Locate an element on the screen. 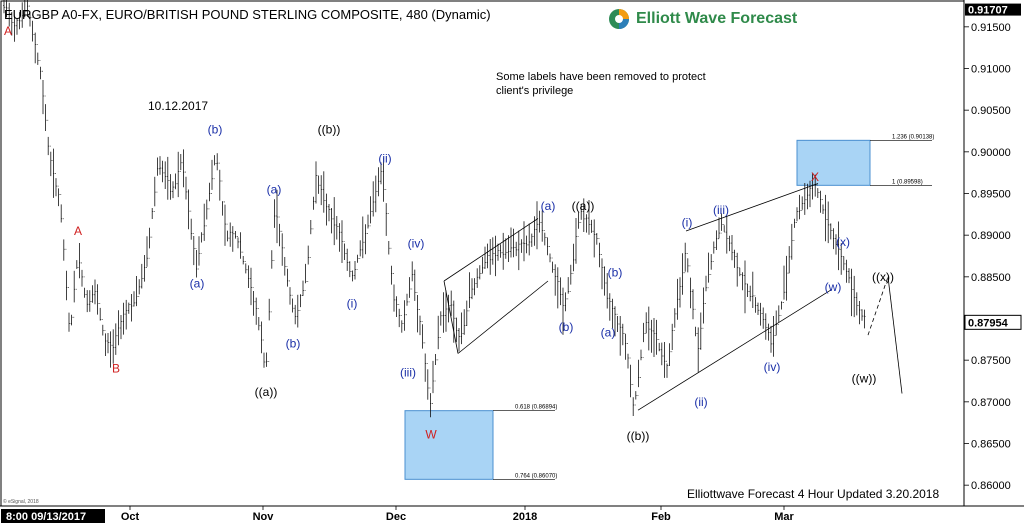  fib-upper-label-1: 0.618 (0.86894) is located at coordinates (536, 408).